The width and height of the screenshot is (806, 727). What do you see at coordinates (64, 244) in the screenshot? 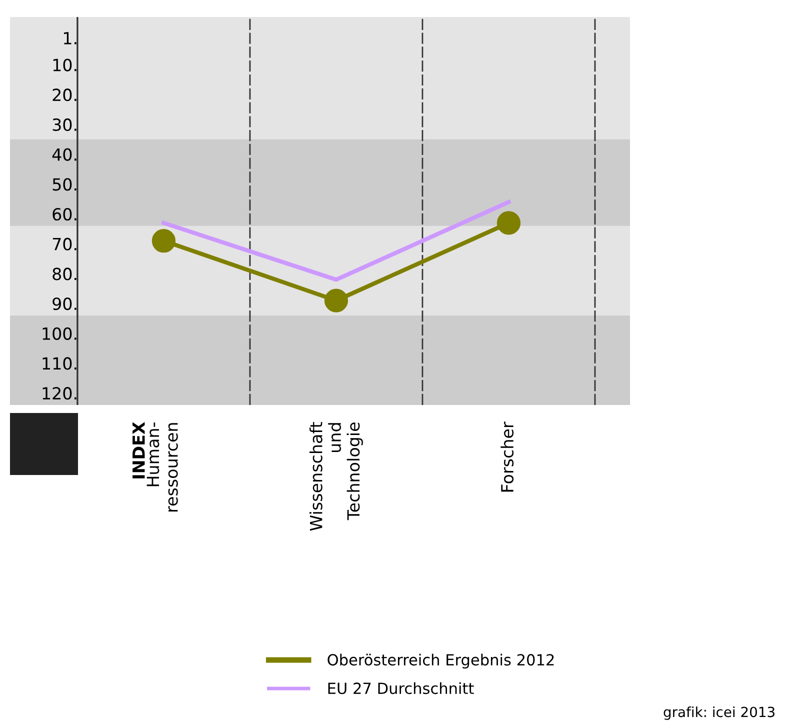
I see `y-tick-label: 70.` at bounding box center [64, 244].